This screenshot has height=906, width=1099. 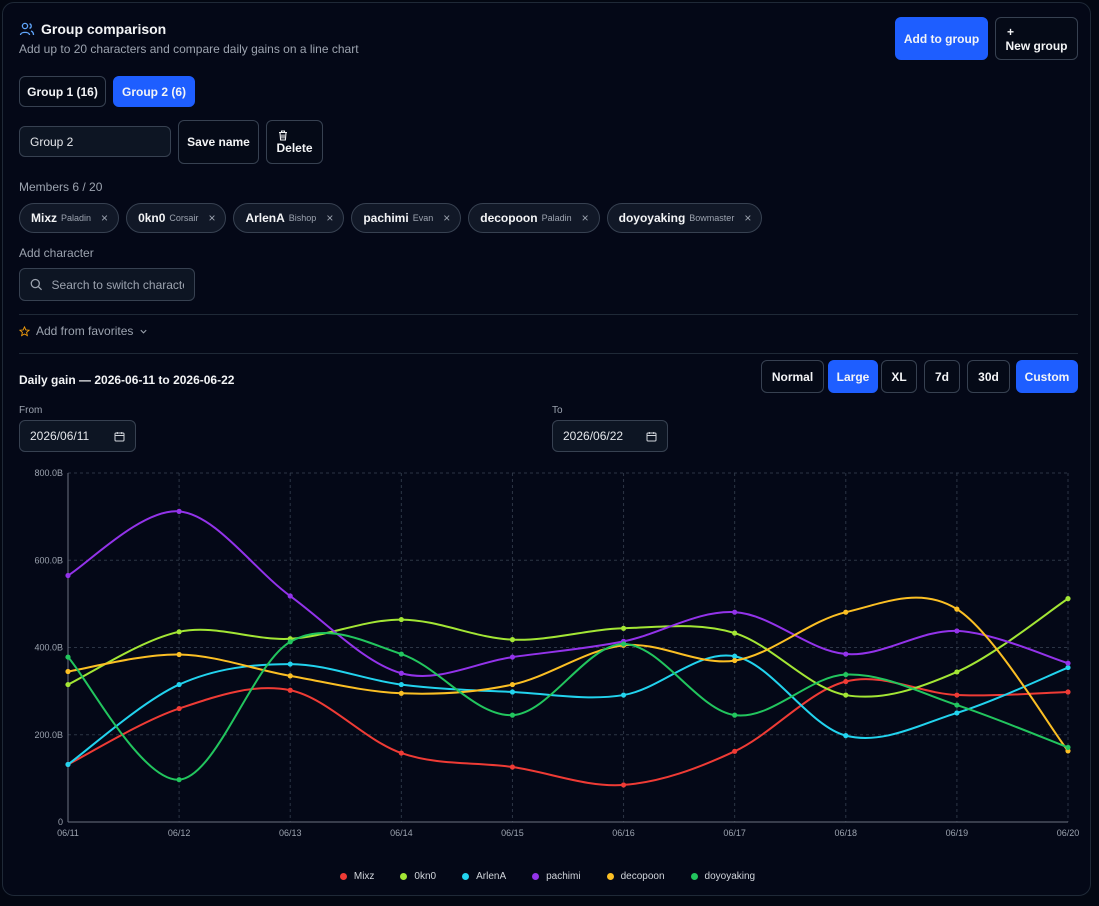 What do you see at coordinates (548, 353) in the screenshot?
I see `divider` at bounding box center [548, 353].